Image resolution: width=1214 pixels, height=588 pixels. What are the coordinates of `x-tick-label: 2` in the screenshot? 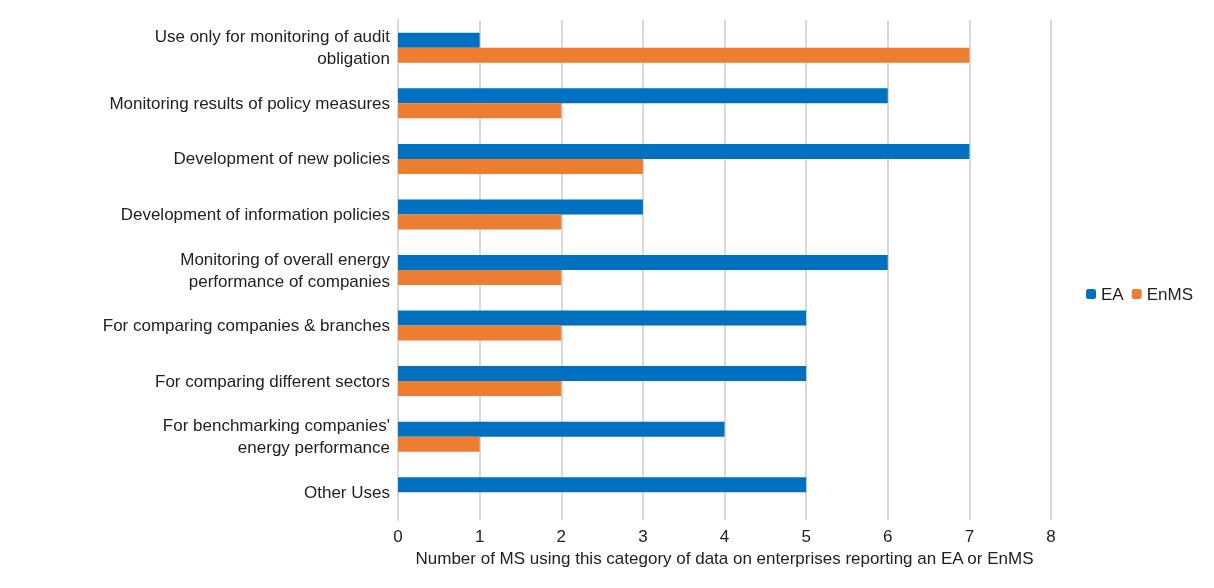 It's located at (561, 536).